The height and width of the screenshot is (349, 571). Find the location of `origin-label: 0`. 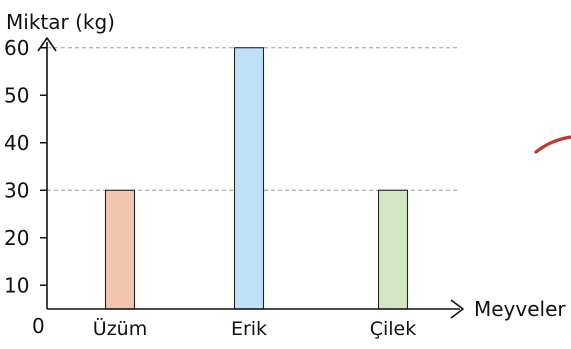

origin-label: 0 is located at coordinates (38, 326).